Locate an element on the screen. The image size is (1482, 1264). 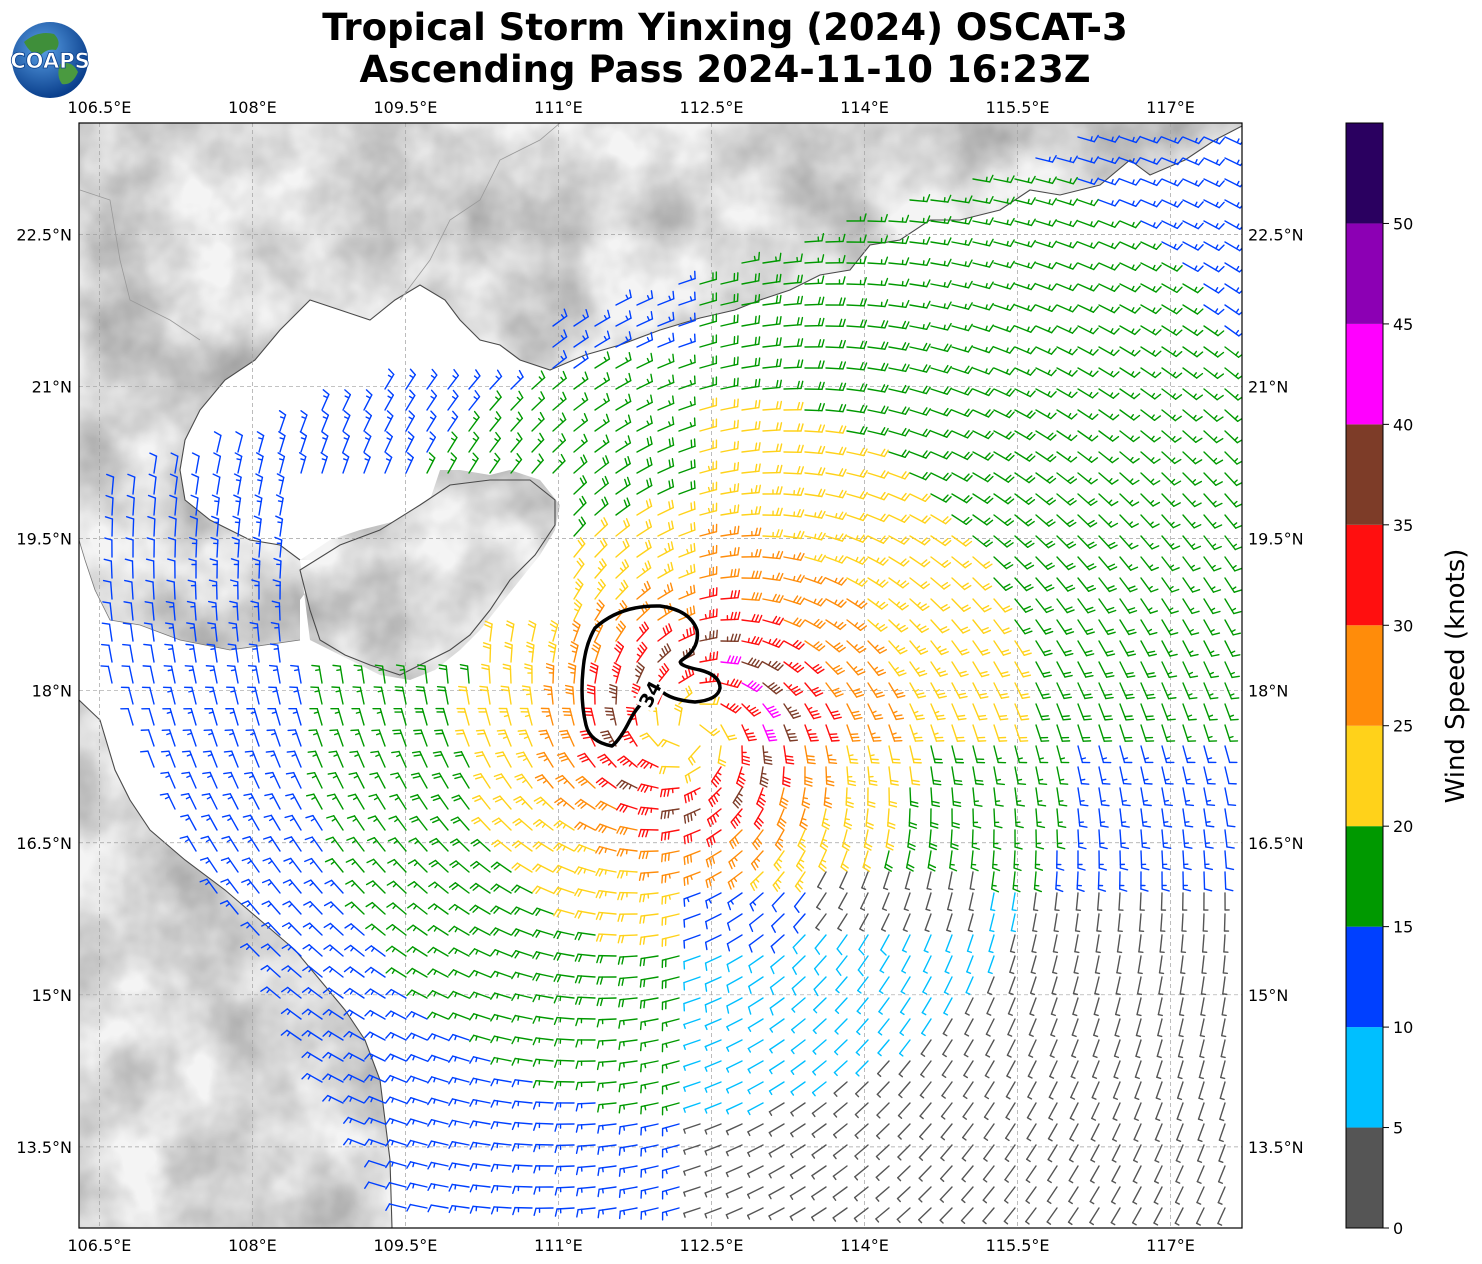
lon-tick-label-top: 115.5°E is located at coordinates (1018, 107).